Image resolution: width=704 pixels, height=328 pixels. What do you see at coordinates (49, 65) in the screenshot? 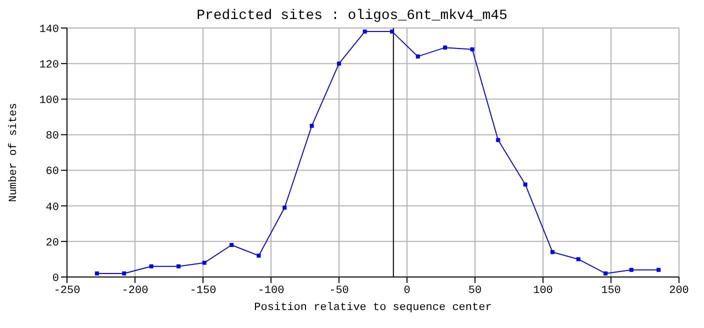
I see `y-tick-label: 120` at bounding box center [49, 65].